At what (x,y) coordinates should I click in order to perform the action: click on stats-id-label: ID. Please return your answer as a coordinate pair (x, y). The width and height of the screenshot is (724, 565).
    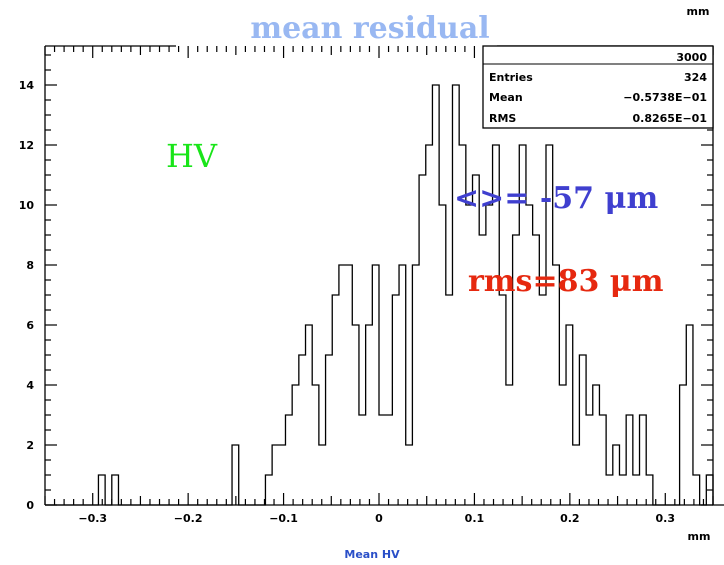
    Looking at the image, I should click on (505, 57).